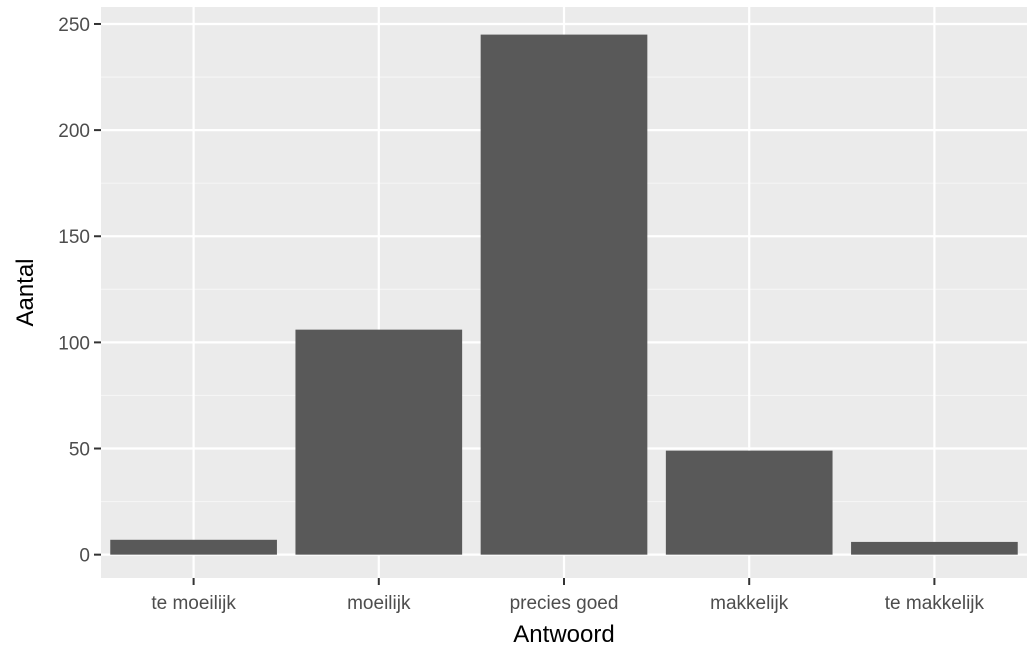 Image resolution: width=1027 pixels, height=647 pixels. What do you see at coordinates (193, 603) in the screenshot?
I see `x-tick-label: te moeilijk` at bounding box center [193, 603].